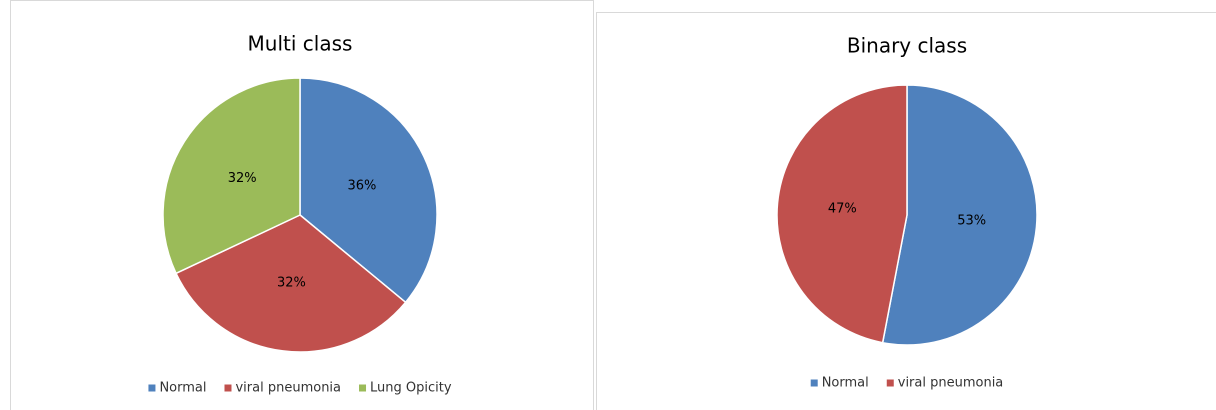  I want to click on data-label: 47%, so click(842, 208).